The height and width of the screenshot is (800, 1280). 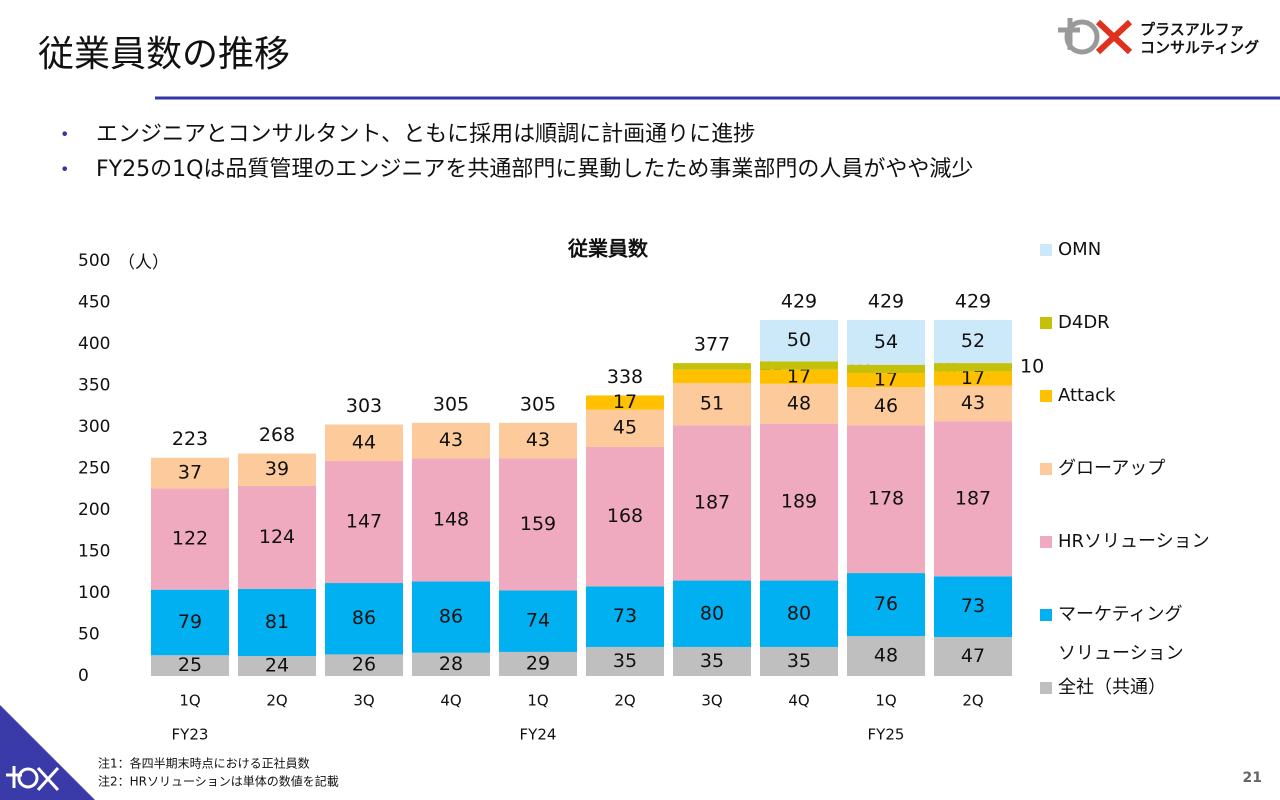 I want to click on data-label: 54, so click(x=886, y=342).